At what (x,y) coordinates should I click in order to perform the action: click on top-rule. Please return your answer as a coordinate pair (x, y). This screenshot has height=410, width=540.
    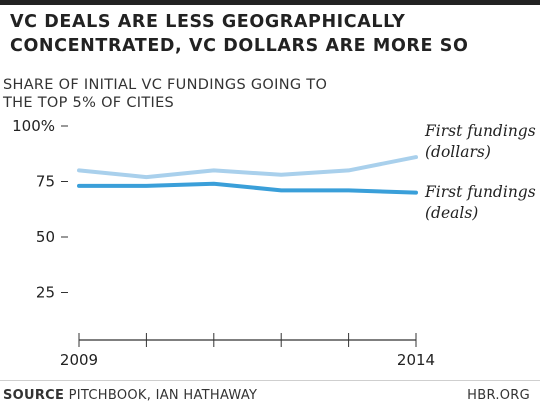
    Looking at the image, I should click on (270, 2).